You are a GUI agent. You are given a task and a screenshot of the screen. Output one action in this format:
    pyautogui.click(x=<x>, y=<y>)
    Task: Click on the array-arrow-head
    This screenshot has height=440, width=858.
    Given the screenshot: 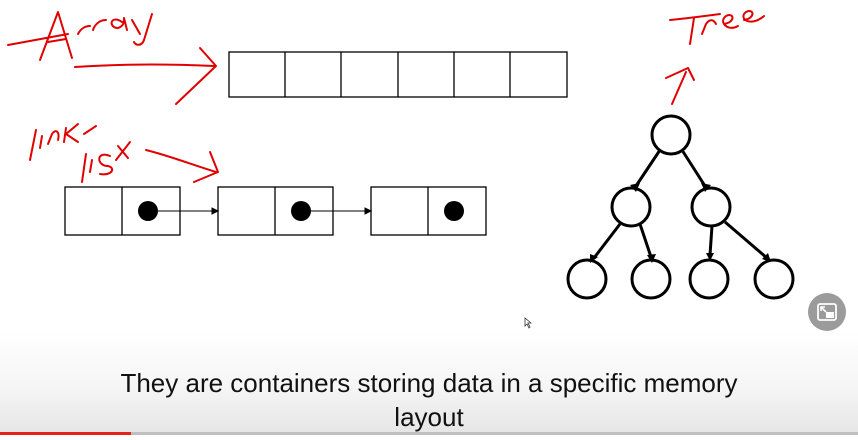 What is the action you would take?
    pyautogui.click(x=196, y=76)
    